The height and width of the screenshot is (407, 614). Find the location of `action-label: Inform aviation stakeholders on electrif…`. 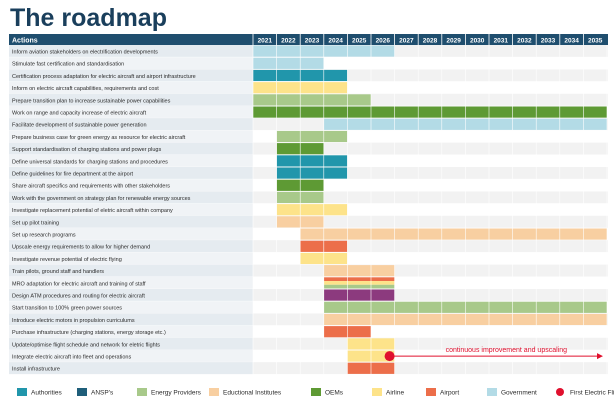

action-label: Inform aviation stakeholders on electrif… is located at coordinates (85, 53).